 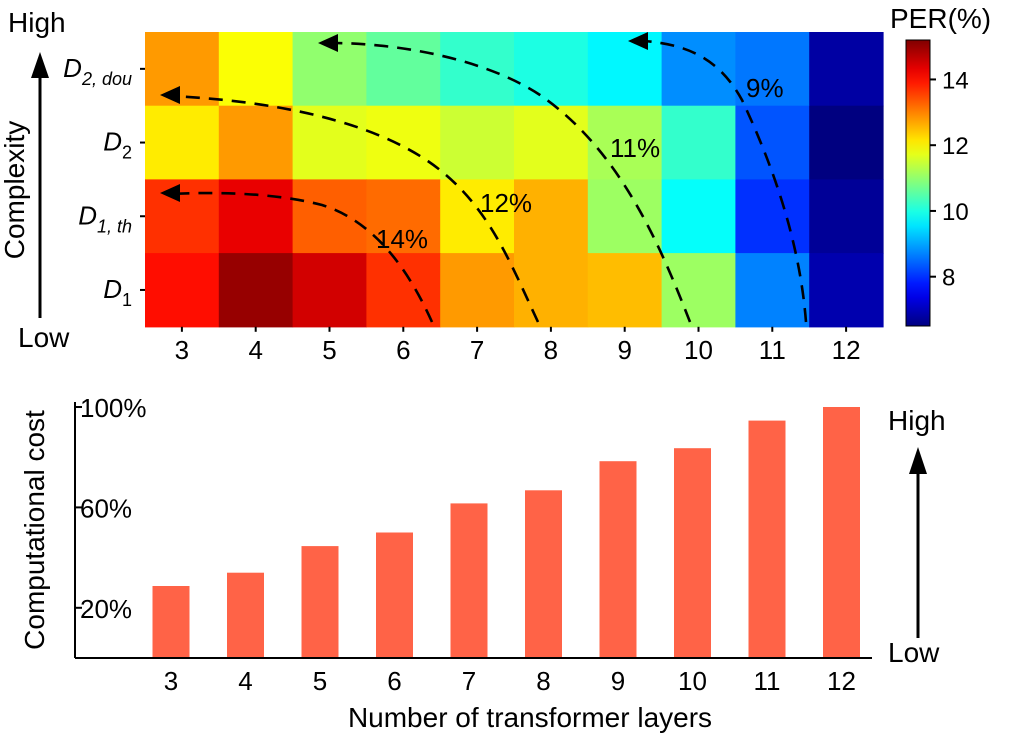 What do you see at coordinates (767, 681) in the screenshot?
I see `bar-x-tick-label: 11` at bounding box center [767, 681].